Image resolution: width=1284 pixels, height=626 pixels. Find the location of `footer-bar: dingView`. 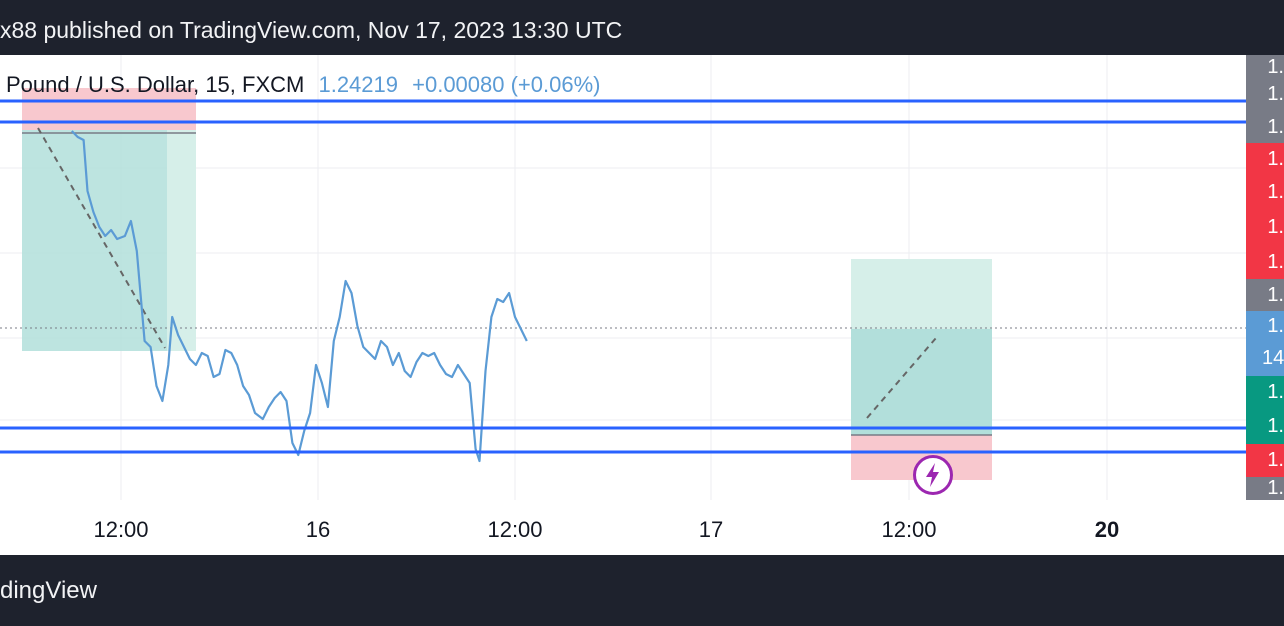

footer-bar: dingView is located at coordinates (642, 590).